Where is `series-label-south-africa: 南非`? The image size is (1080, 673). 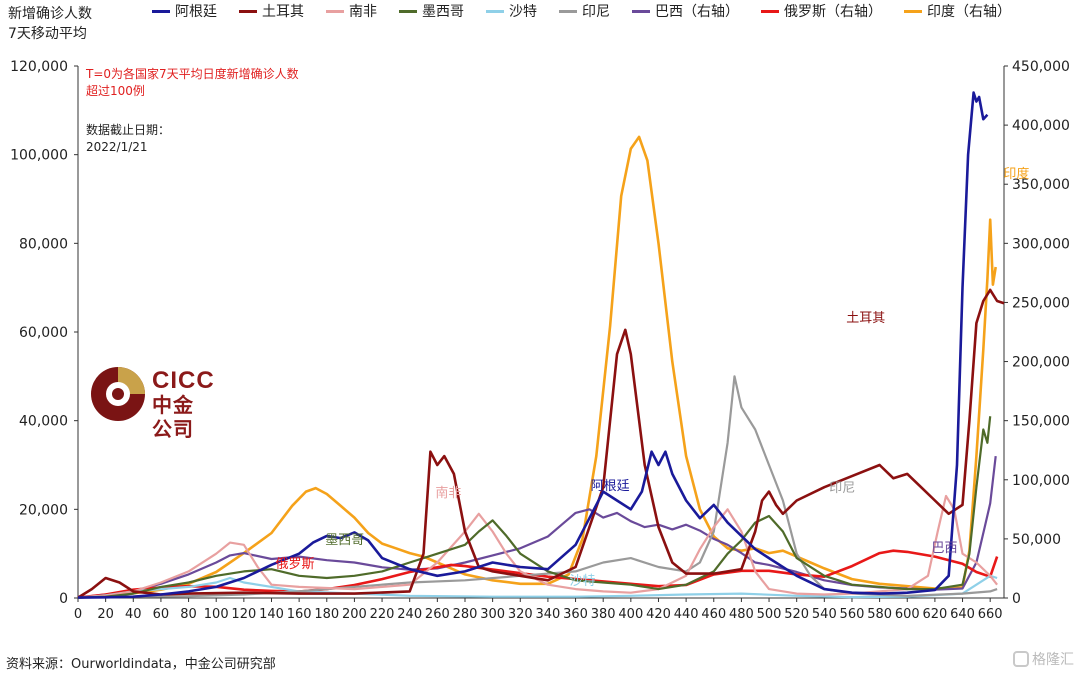
series-label-south-africa: 南非 is located at coordinates (448, 493).